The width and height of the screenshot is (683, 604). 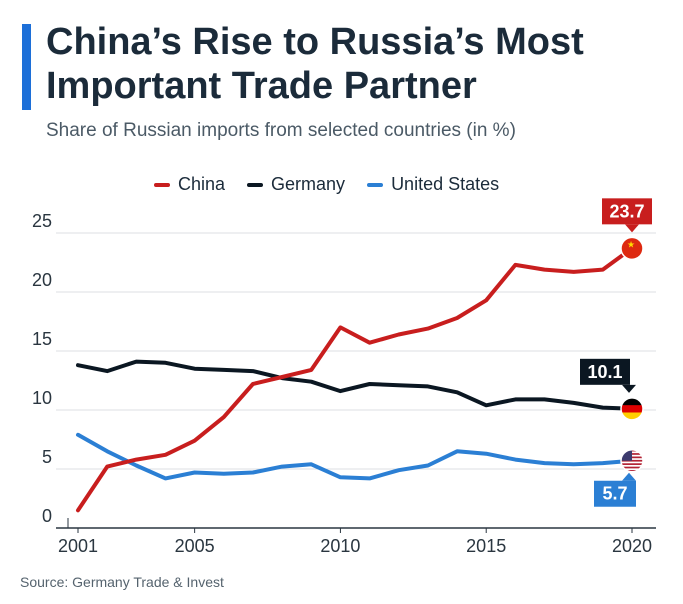 I want to click on y-tick-label: 0, so click(x=47, y=516).